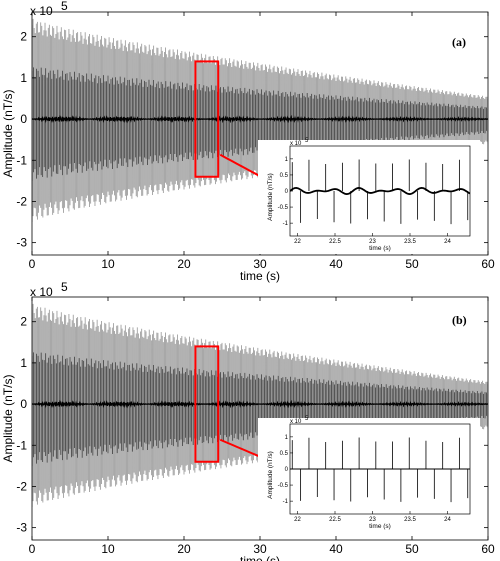  Describe the element at coordinates (459, 42) in the screenshot. I see `panel-label: (a)` at that location.